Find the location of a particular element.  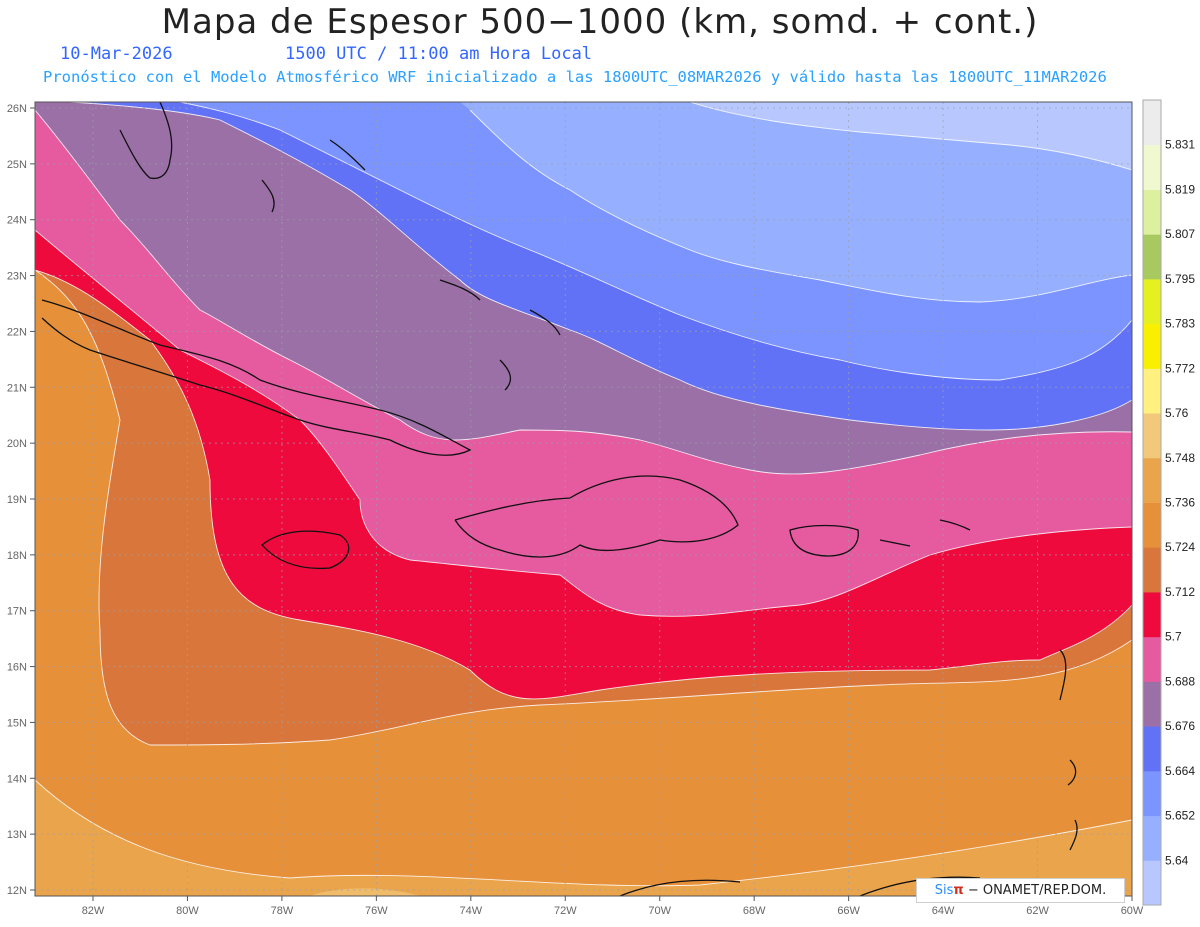

legend-level-label: 5.772 is located at coordinates (1180, 368).